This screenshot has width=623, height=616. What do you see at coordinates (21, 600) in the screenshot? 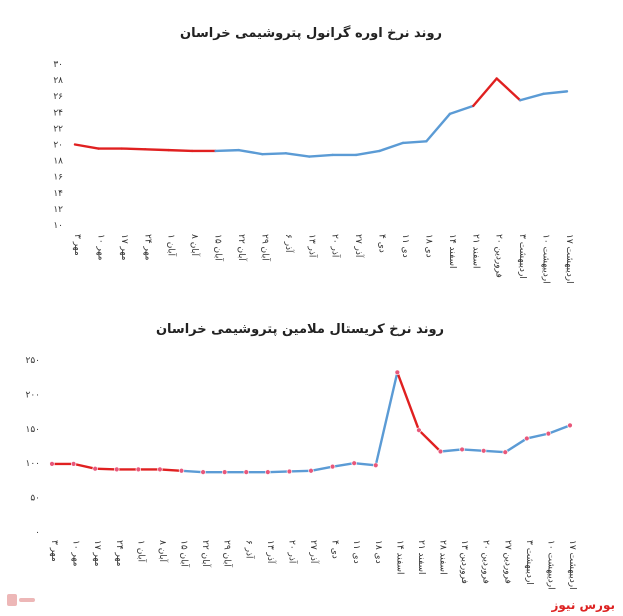
I see `watermark-icon` at bounding box center [21, 600].